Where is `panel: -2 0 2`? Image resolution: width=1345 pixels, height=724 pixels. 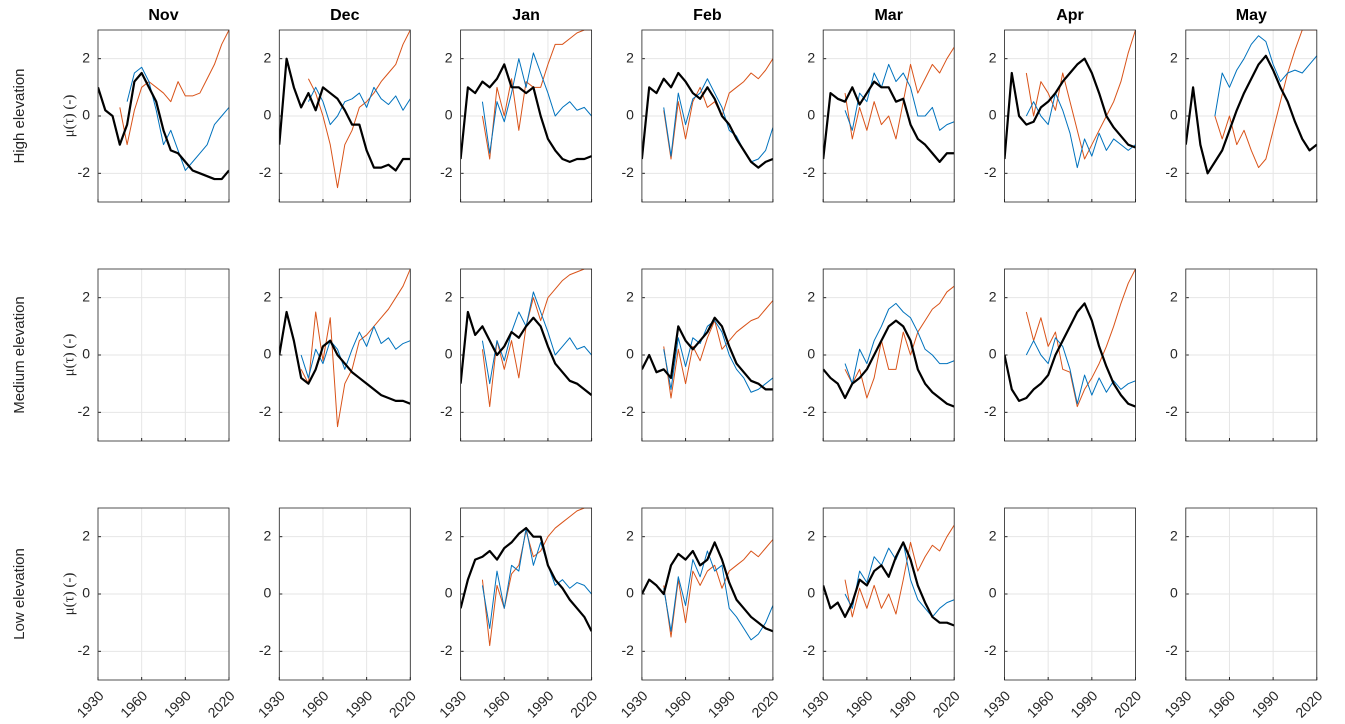
panel: -2 0 2 is located at coordinates (335, 355).